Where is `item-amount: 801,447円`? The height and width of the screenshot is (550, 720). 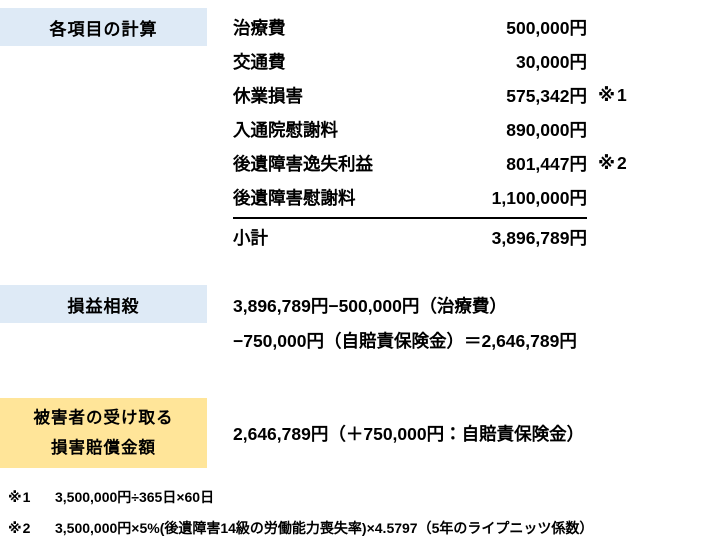 item-amount: 801,447円 is located at coordinates (546, 163).